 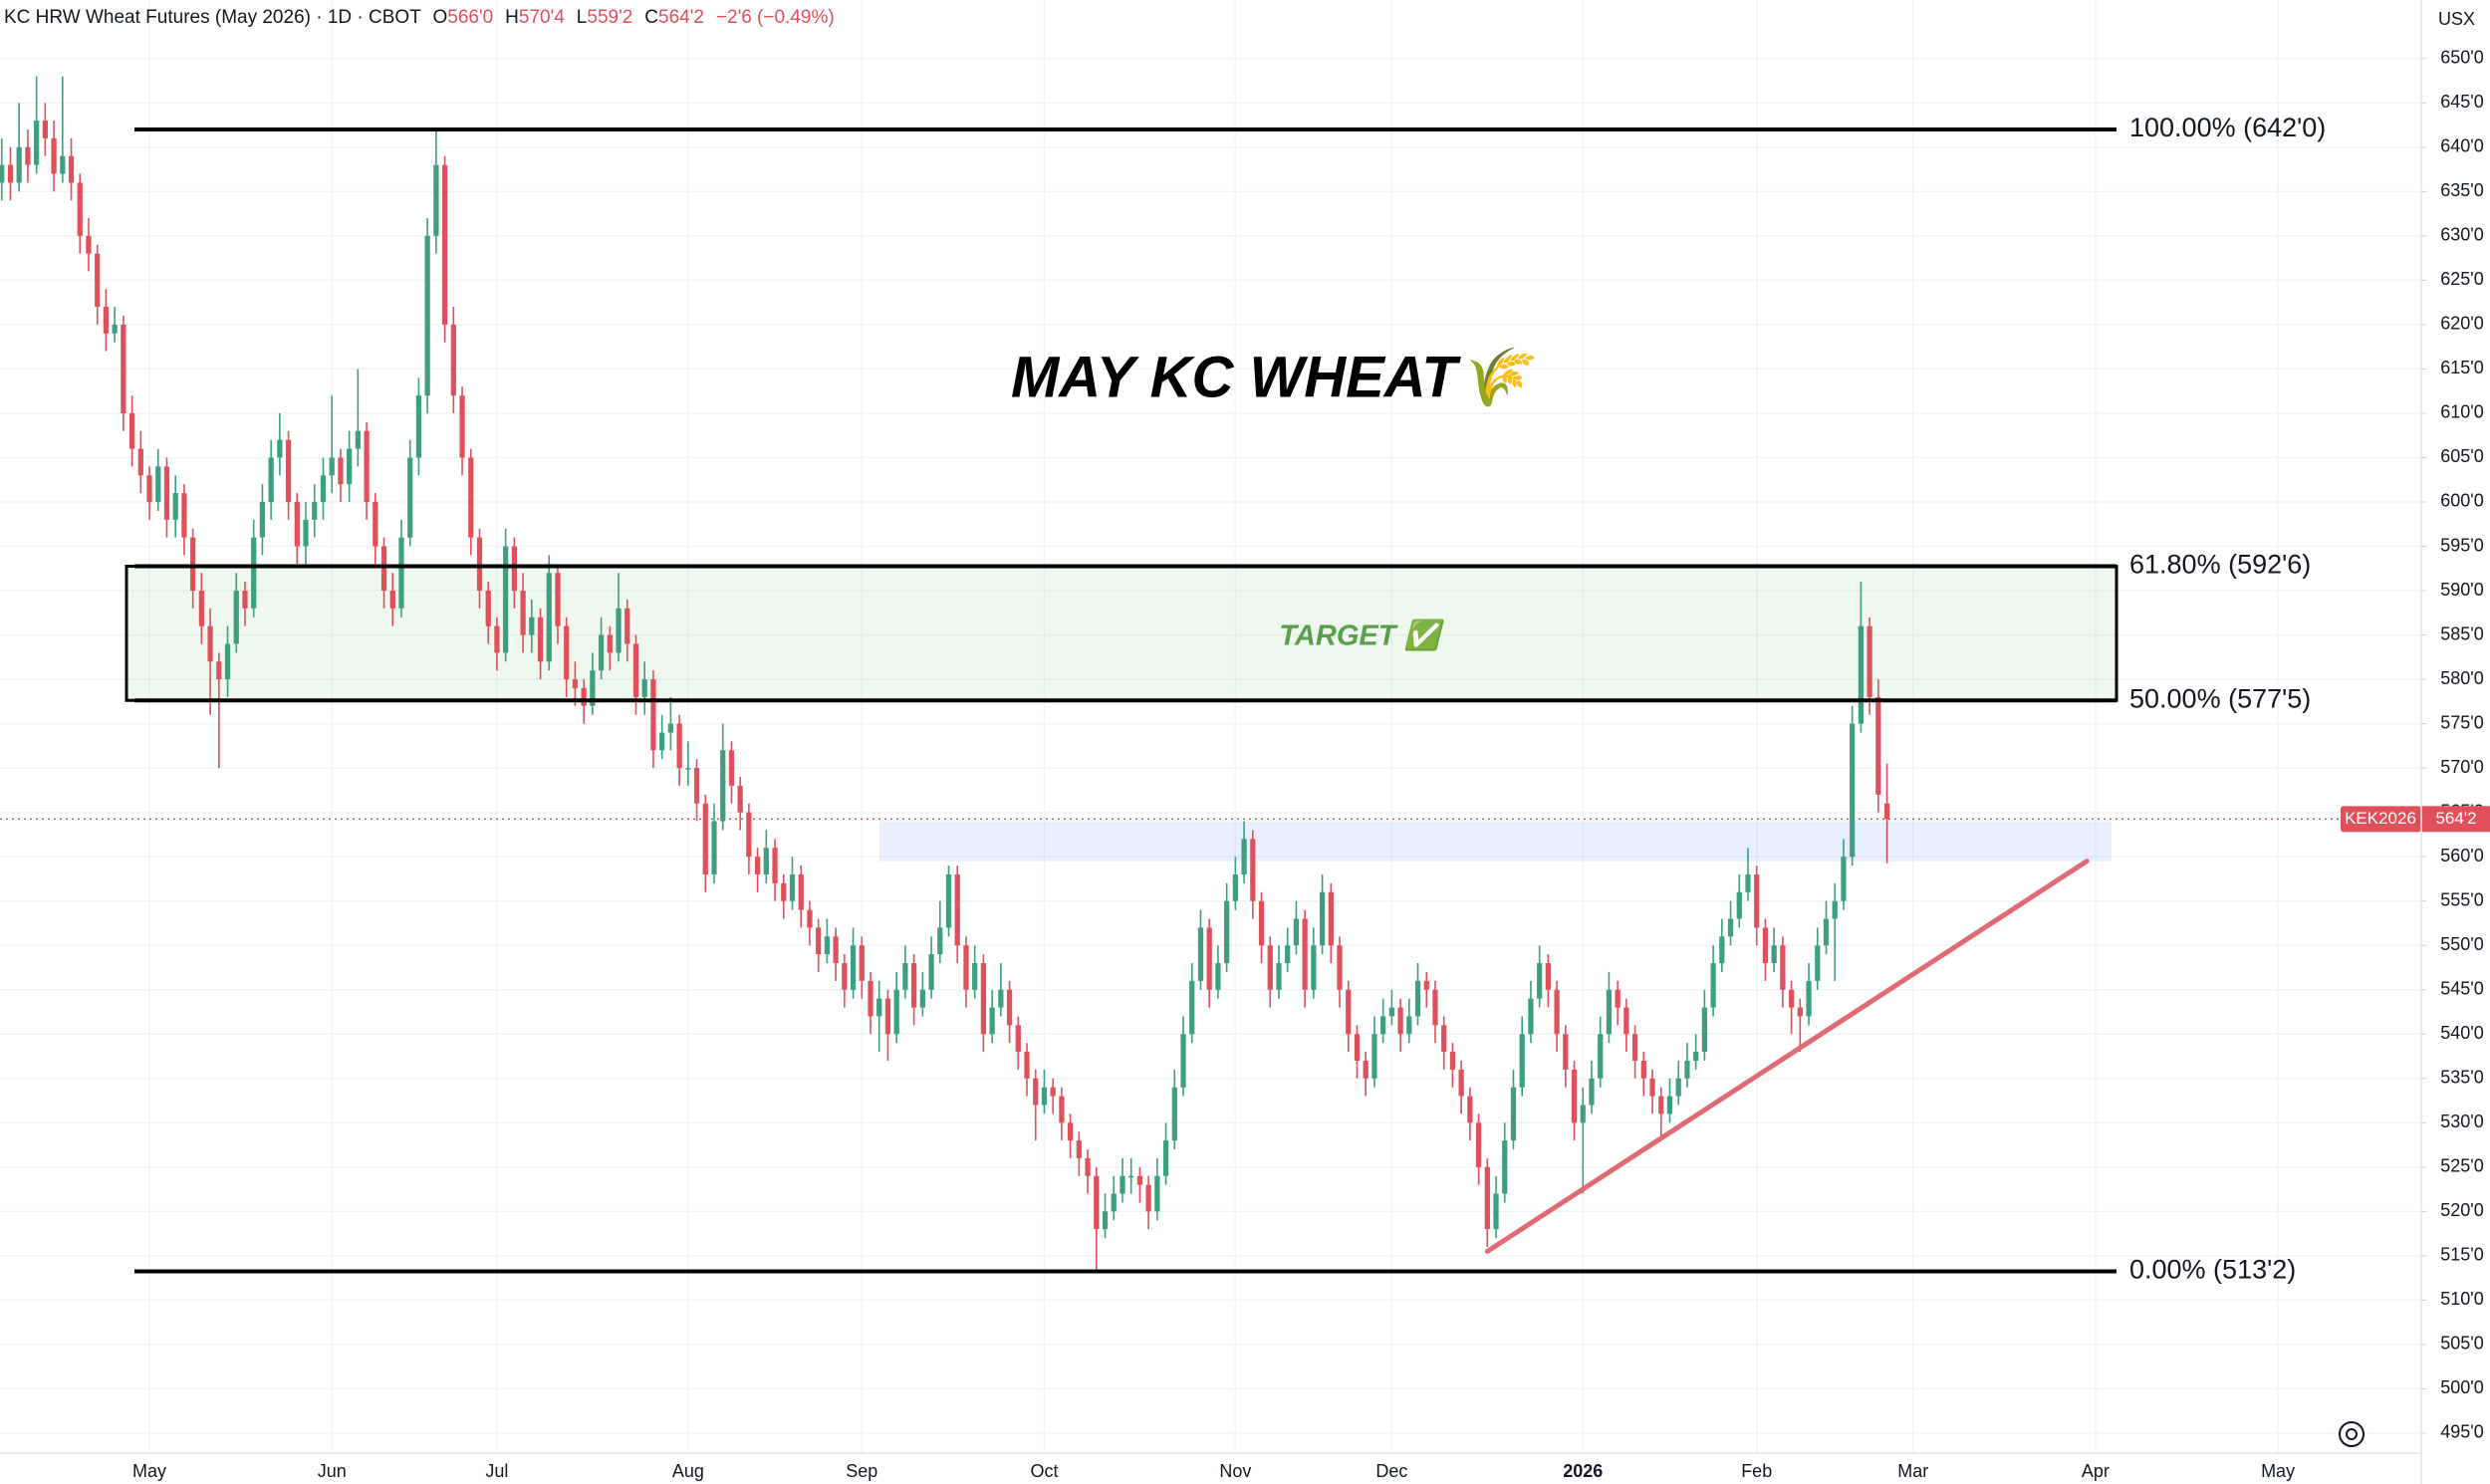 What do you see at coordinates (1583, 1471) in the screenshot?
I see `x-tick-label: 2026` at bounding box center [1583, 1471].